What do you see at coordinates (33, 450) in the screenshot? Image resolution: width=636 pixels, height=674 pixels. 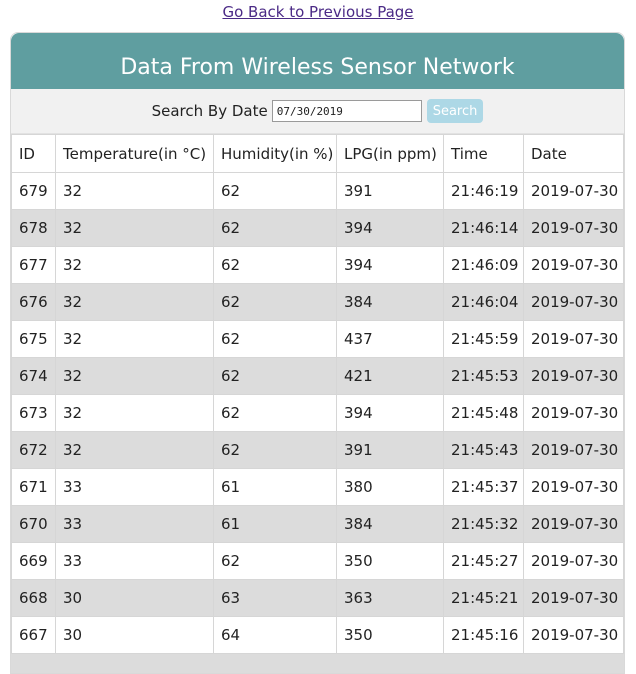 I see `cell-id: 672` at bounding box center [33, 450].